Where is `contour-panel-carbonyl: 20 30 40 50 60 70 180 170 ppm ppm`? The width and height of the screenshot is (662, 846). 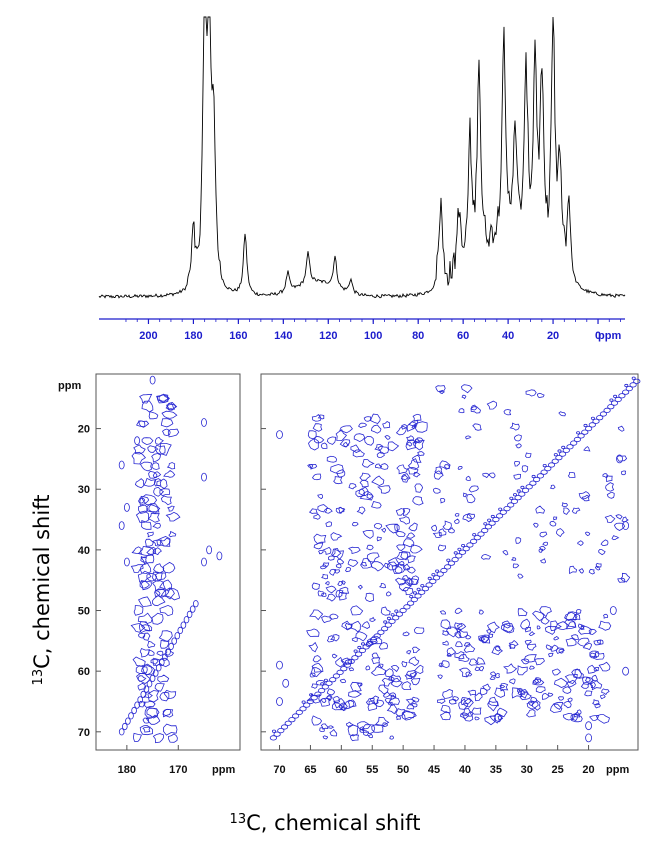
contour-panel-carbonyl: 20 30 40 50 60 70 180 170 ppm ppm is located at coordinates (149, 574).